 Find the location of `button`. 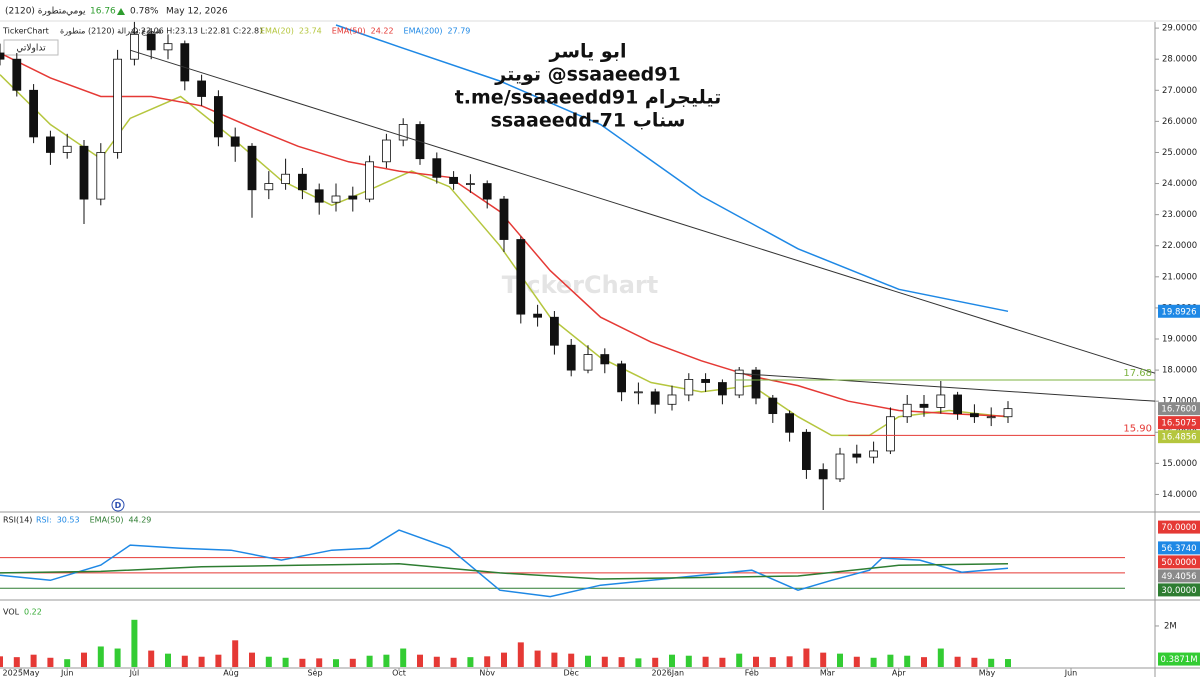

button is located at coordinates (31, 47).